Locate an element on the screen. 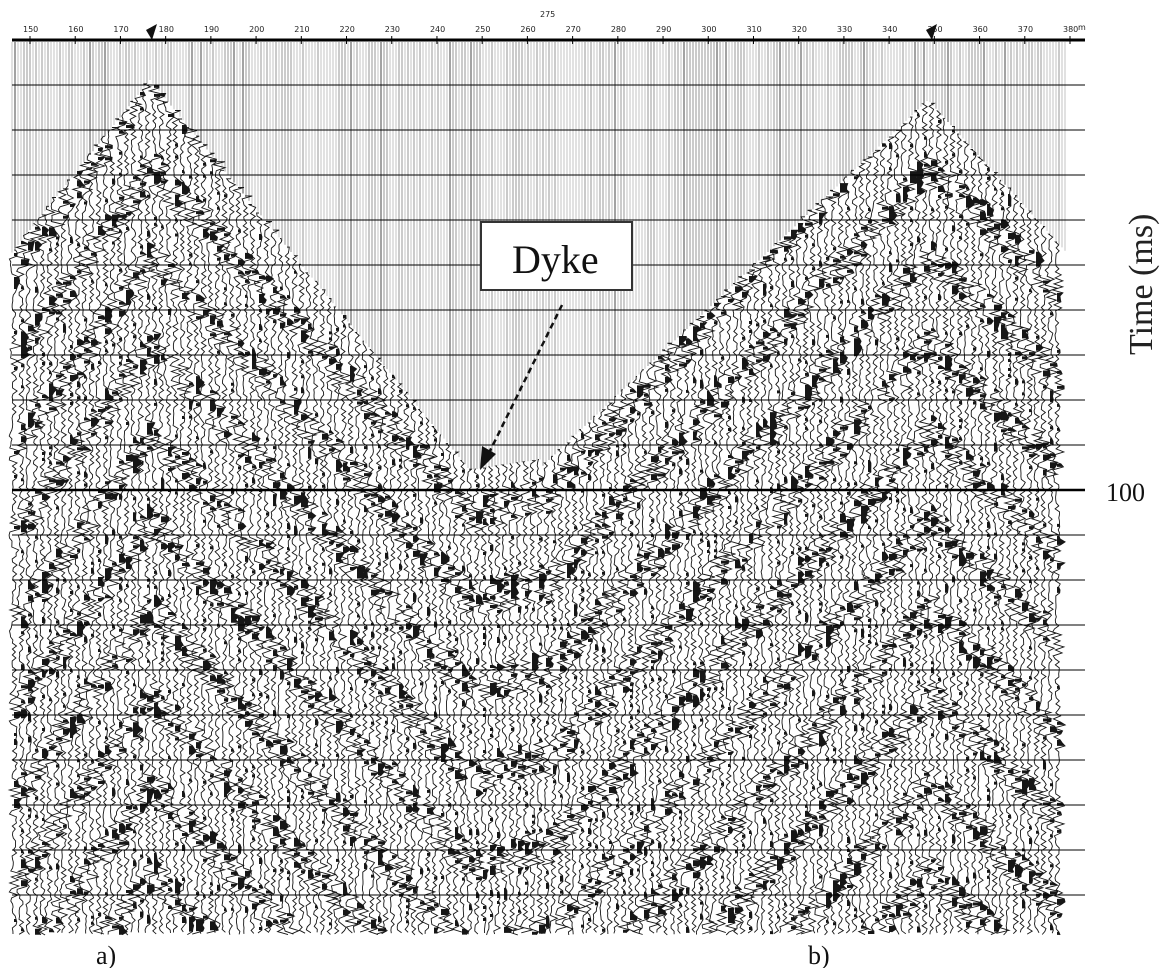 Image resolution: width=1161 pixels, height=968 pixels. top-tick-label: 210 is located at coordinates (301, 29).